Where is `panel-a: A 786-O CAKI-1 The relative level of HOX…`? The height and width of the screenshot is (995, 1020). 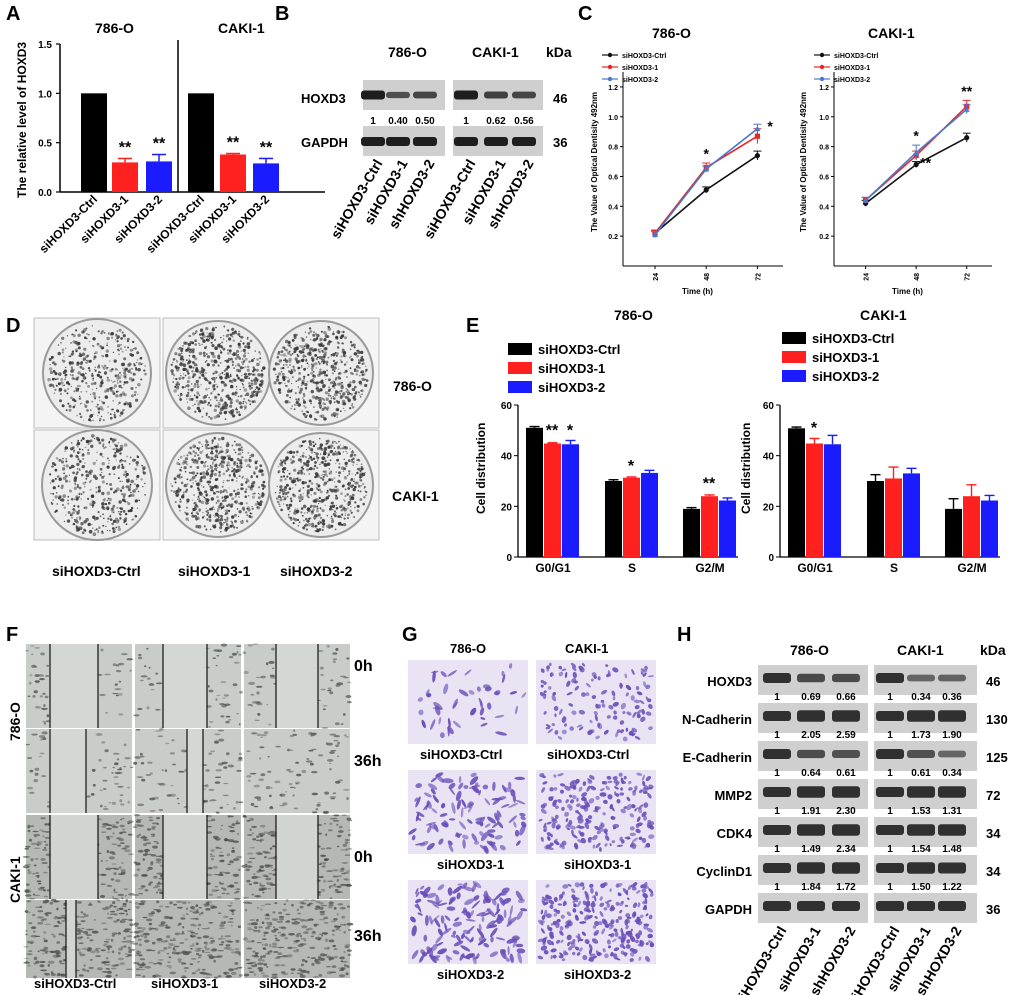 panel-a: A 786-O CAKI-1 The relative level of HOX… is located at coordinates (165, 129).